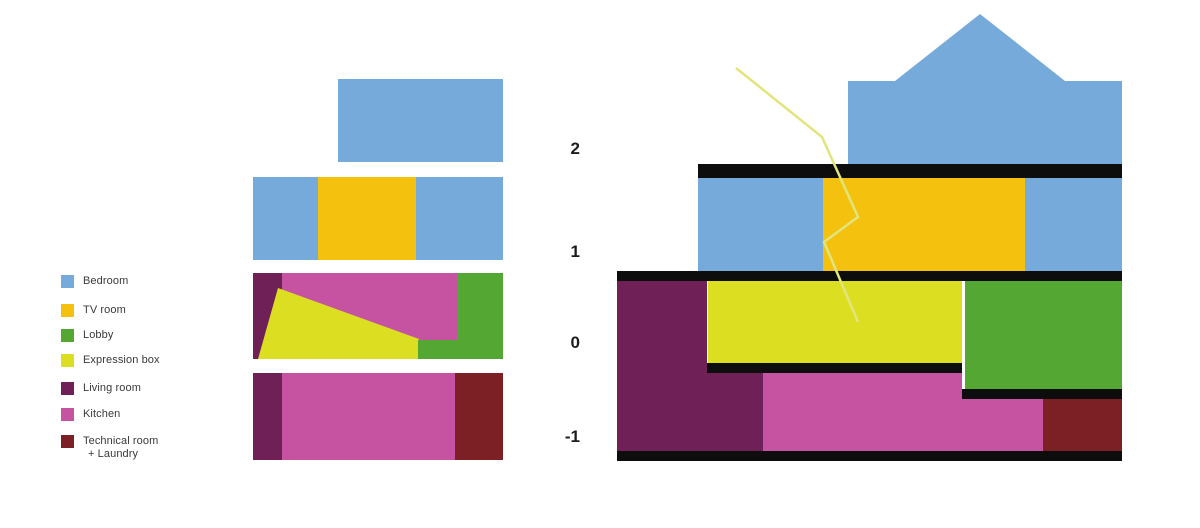  I want to click on section-level-1-technical-room, so click(1082, 425).